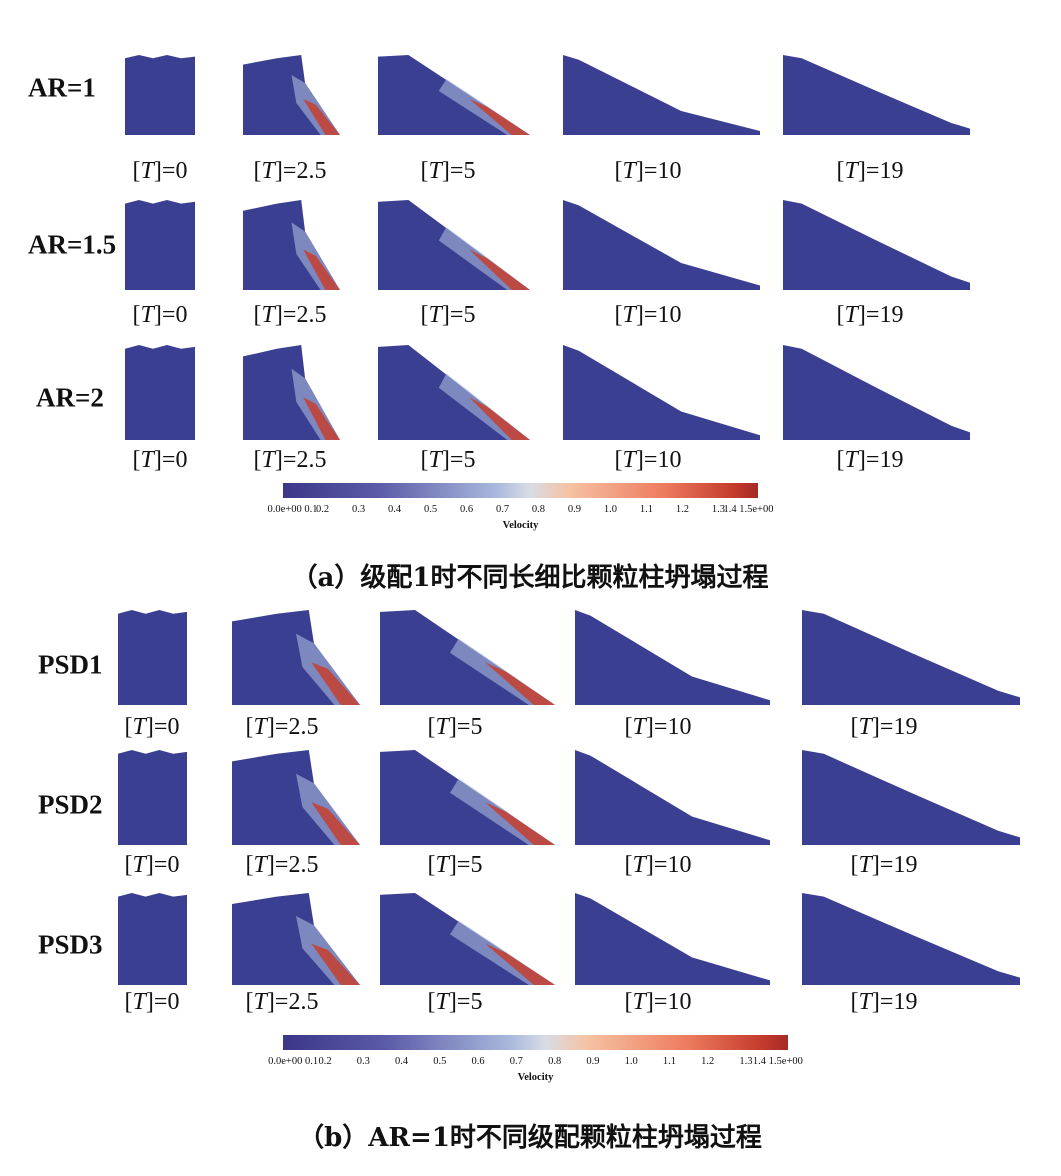 The image size is (1061, 1176). Describe the element at coordinates (430, 509) in the screenshot. I see `colorbar-tick: 0.5` at that location.